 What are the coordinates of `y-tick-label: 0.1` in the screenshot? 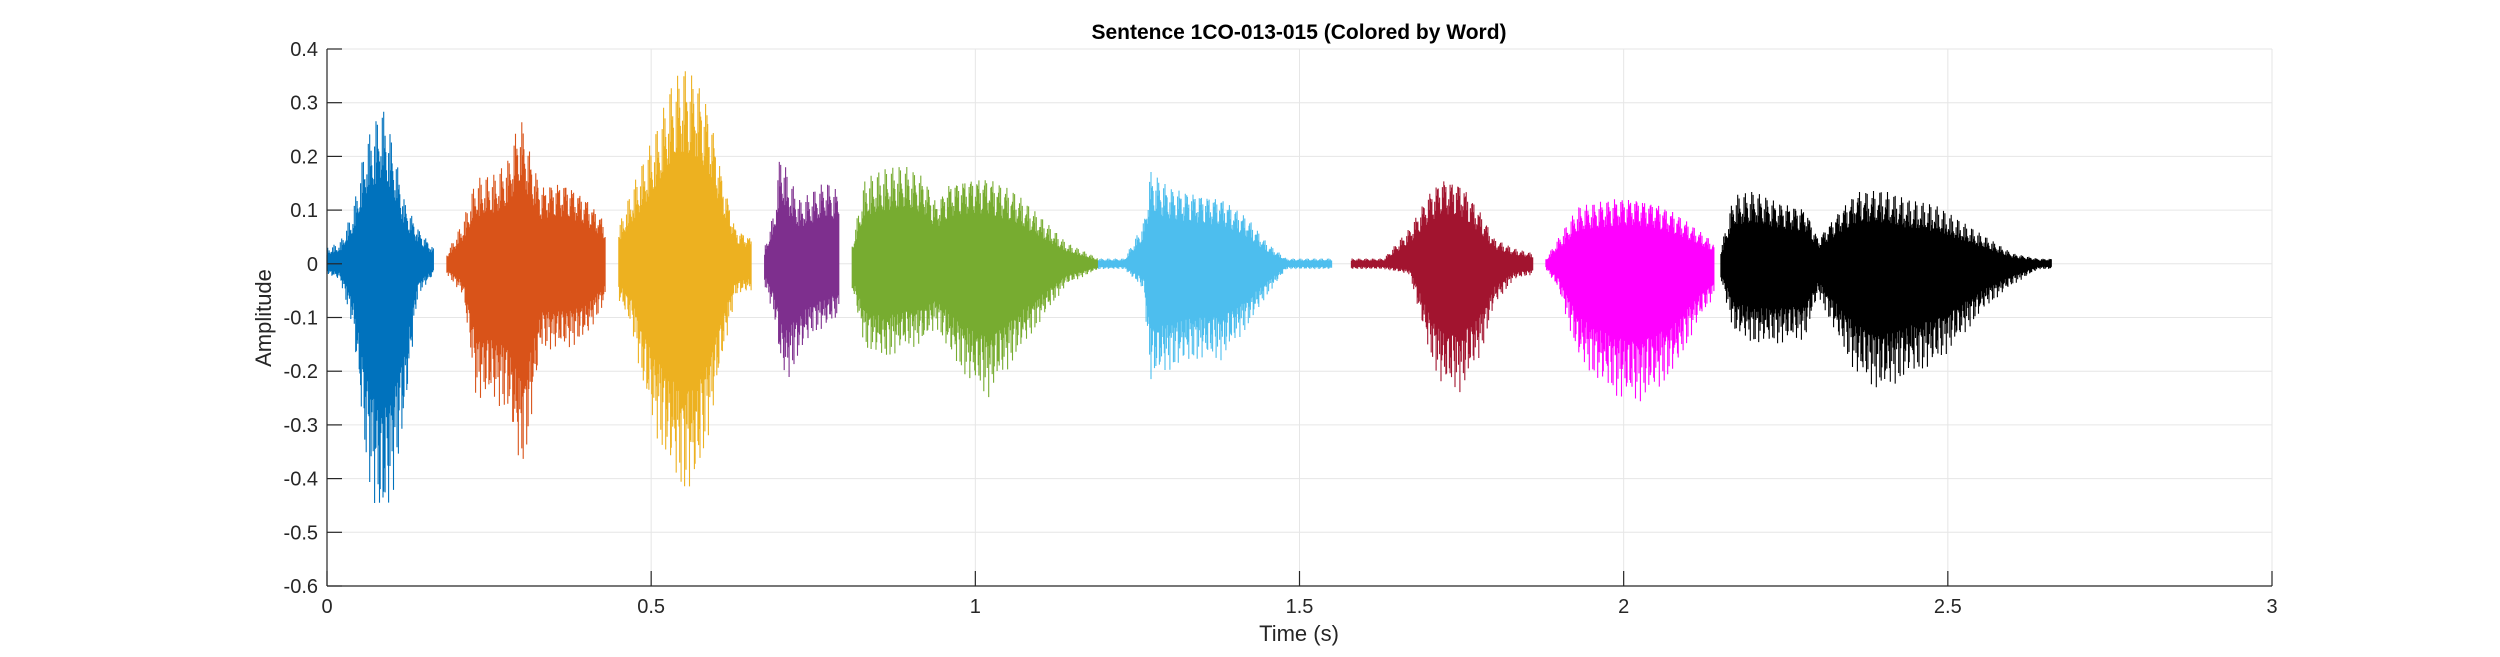 It's located at (304, 211).